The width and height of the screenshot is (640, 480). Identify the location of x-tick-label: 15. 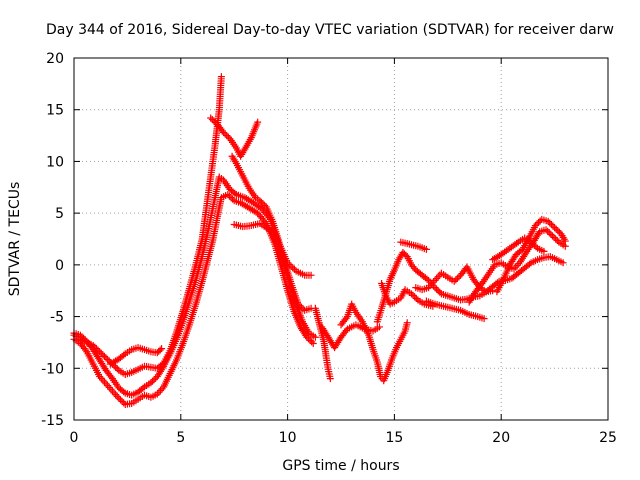
(394, 438).